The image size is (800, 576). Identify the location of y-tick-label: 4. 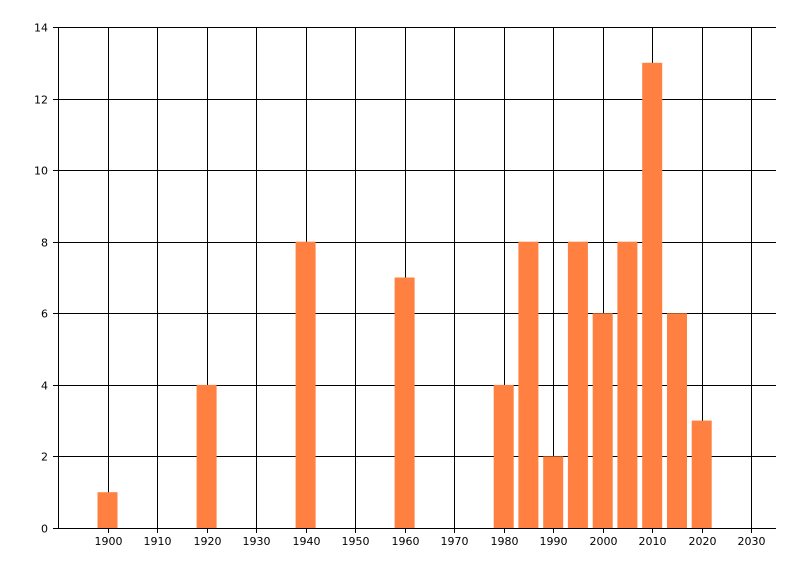
(44, 386).